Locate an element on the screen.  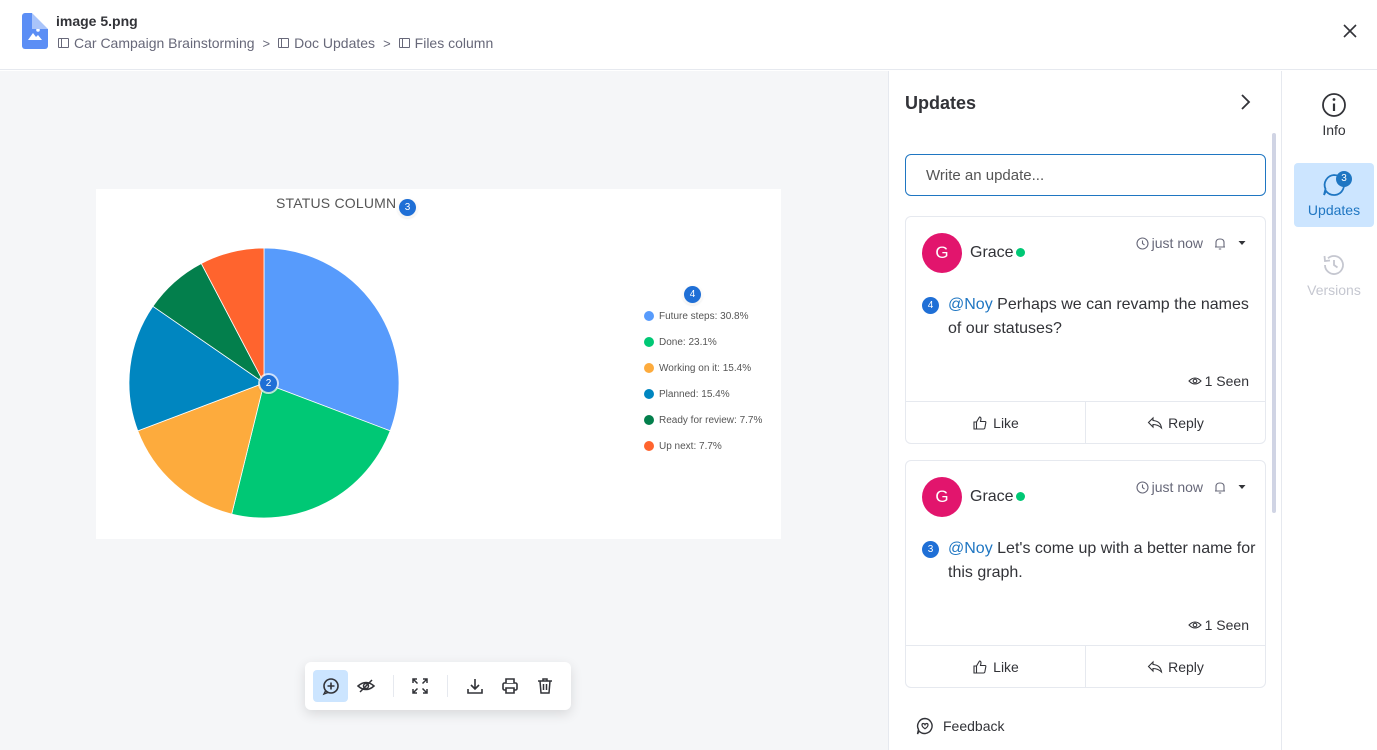
history-icon is located at coordinates (1333, 265).